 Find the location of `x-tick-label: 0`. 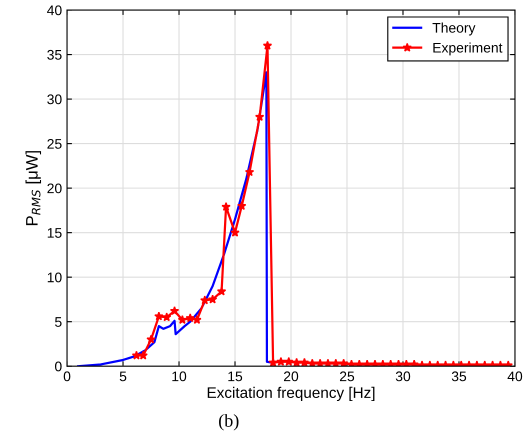

x-tick-label: 0 is located at coordinates (67, 376).